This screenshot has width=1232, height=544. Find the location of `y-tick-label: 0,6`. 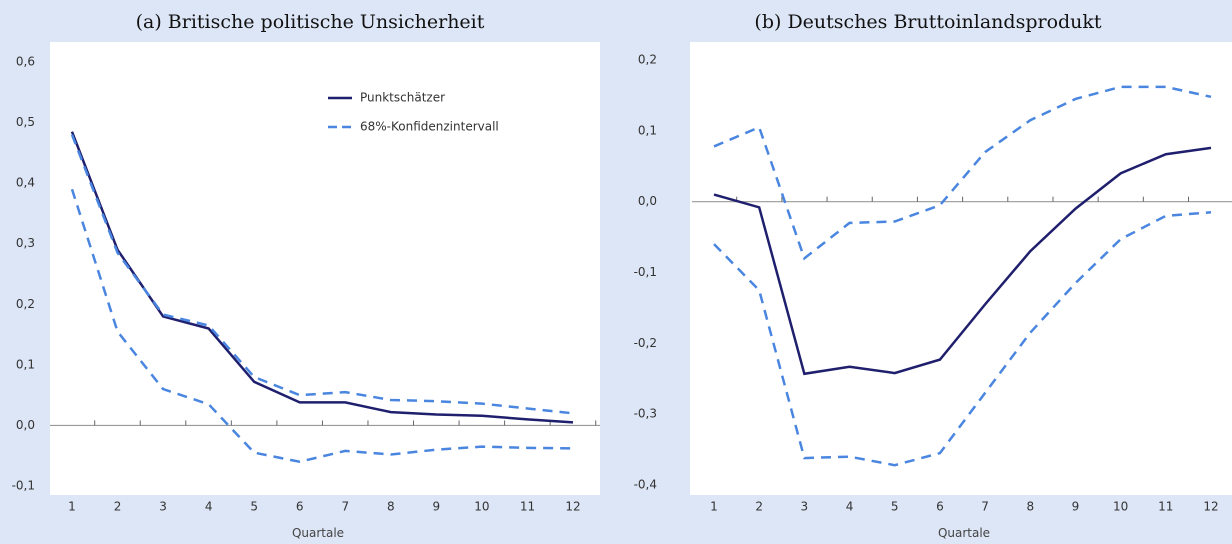

y-tick-label: 0,6 is located at coordinates (25, 62).